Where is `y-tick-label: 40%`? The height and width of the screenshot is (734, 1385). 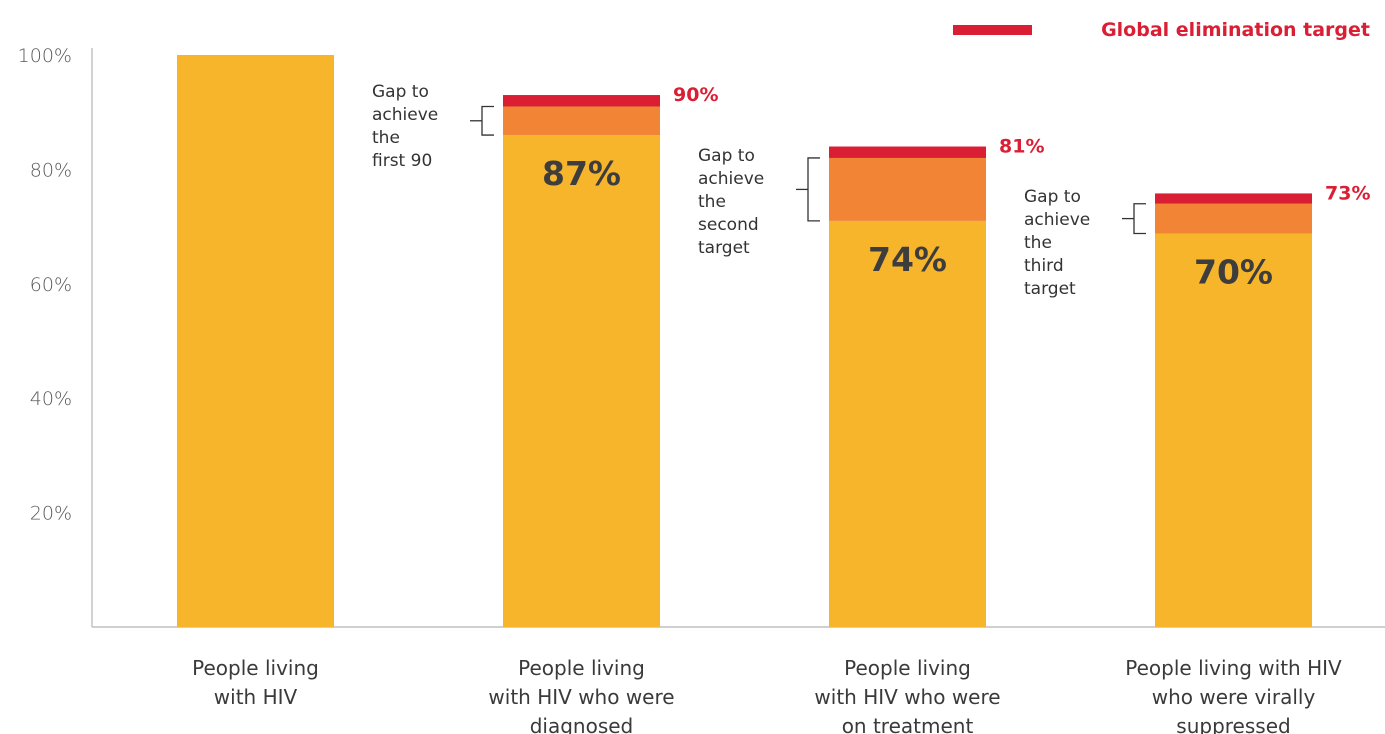 y-tick-label: 40% is located at coordinates (51, 399).